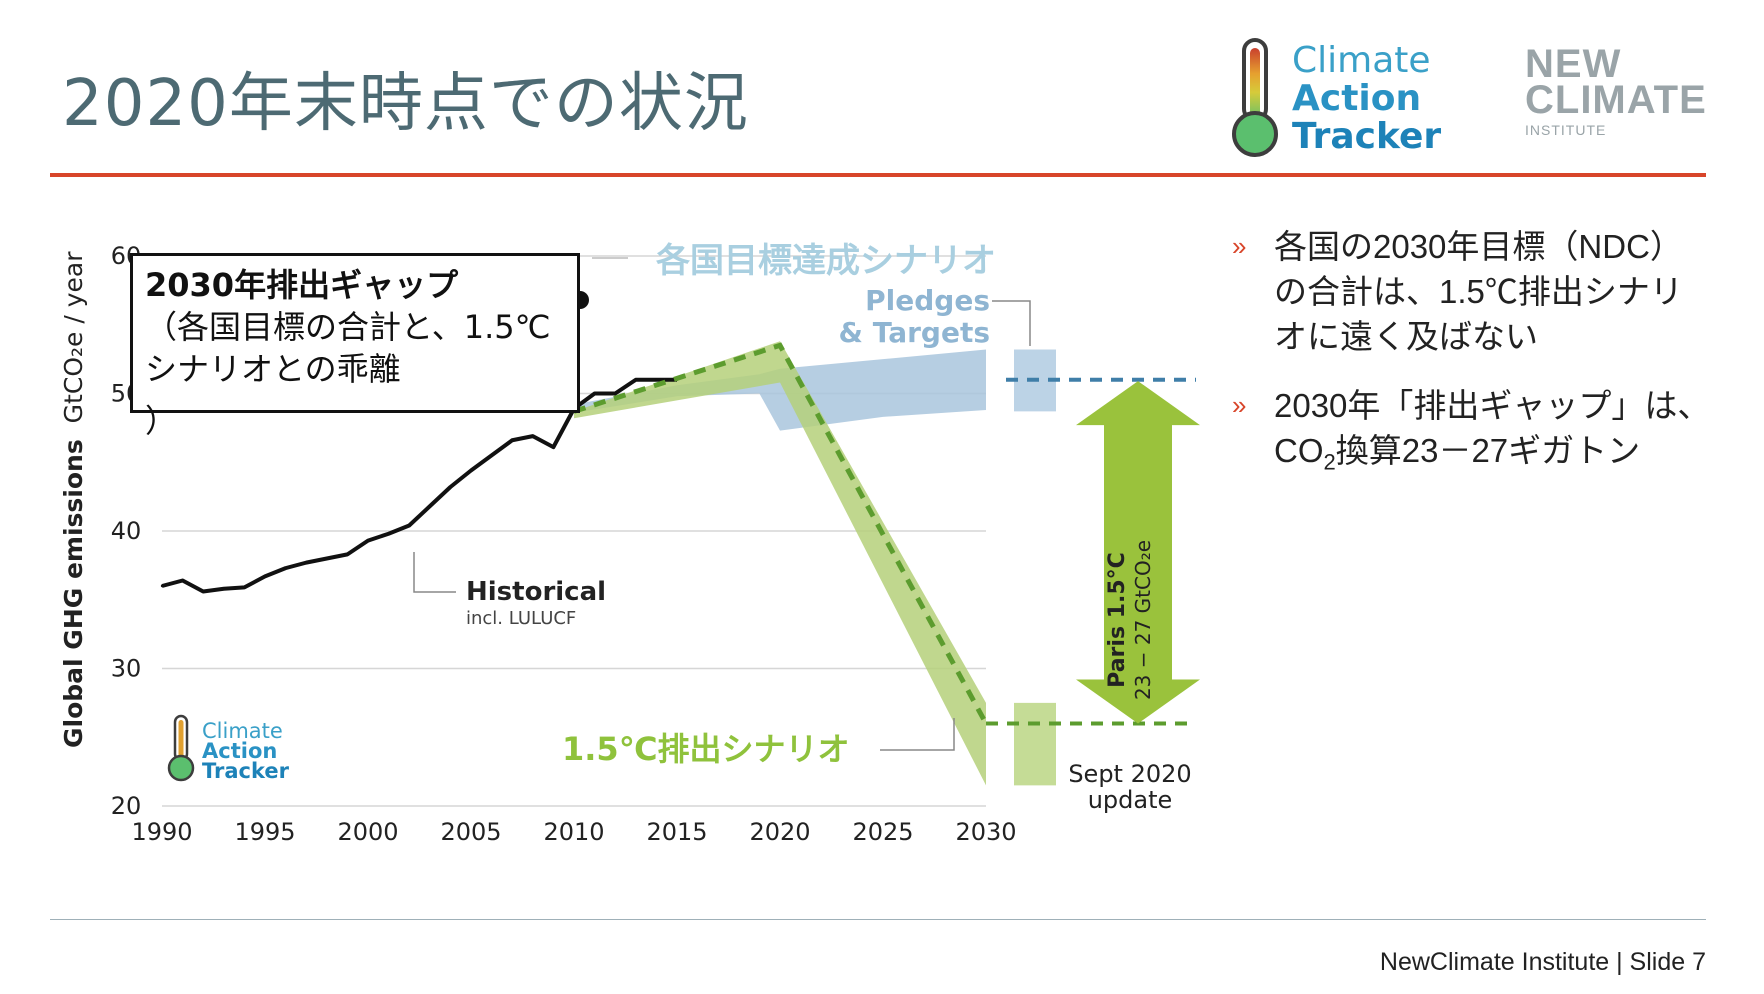 Image resolution: width=1764 pixels, height=994 pixels. I want to click on gap-arrow-shaft, so click(1138, 551).